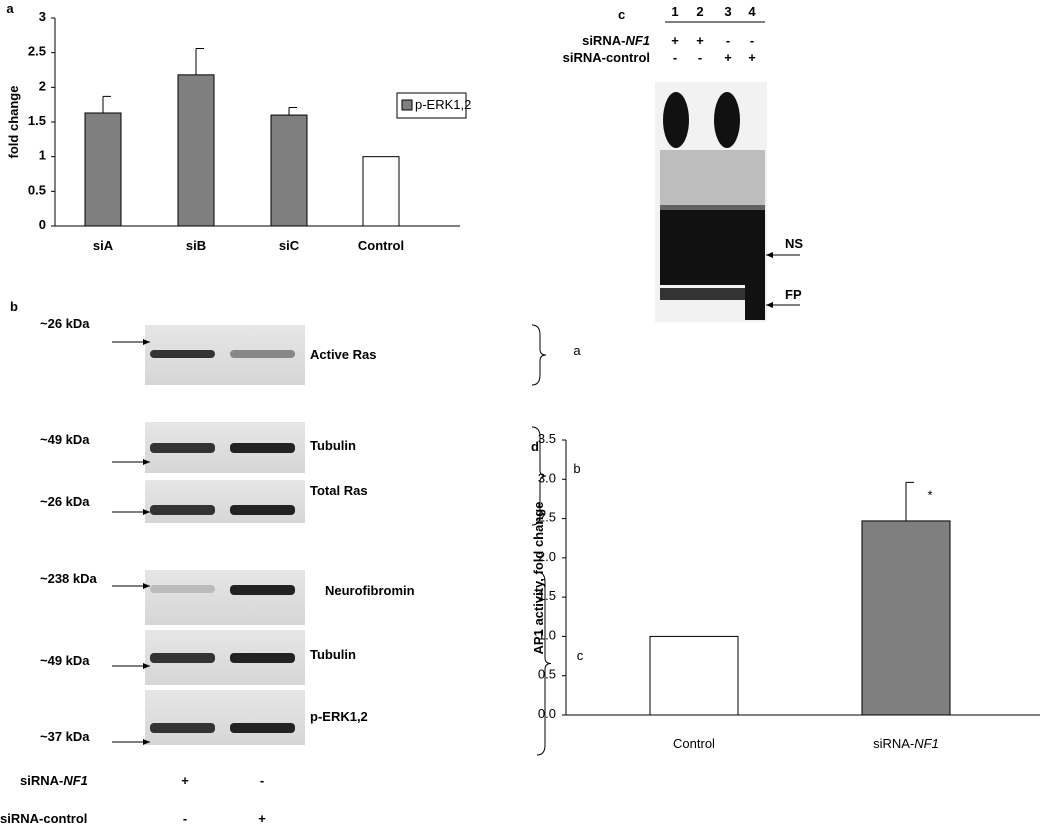  I want to click on group-label: c, so click(580, 655).